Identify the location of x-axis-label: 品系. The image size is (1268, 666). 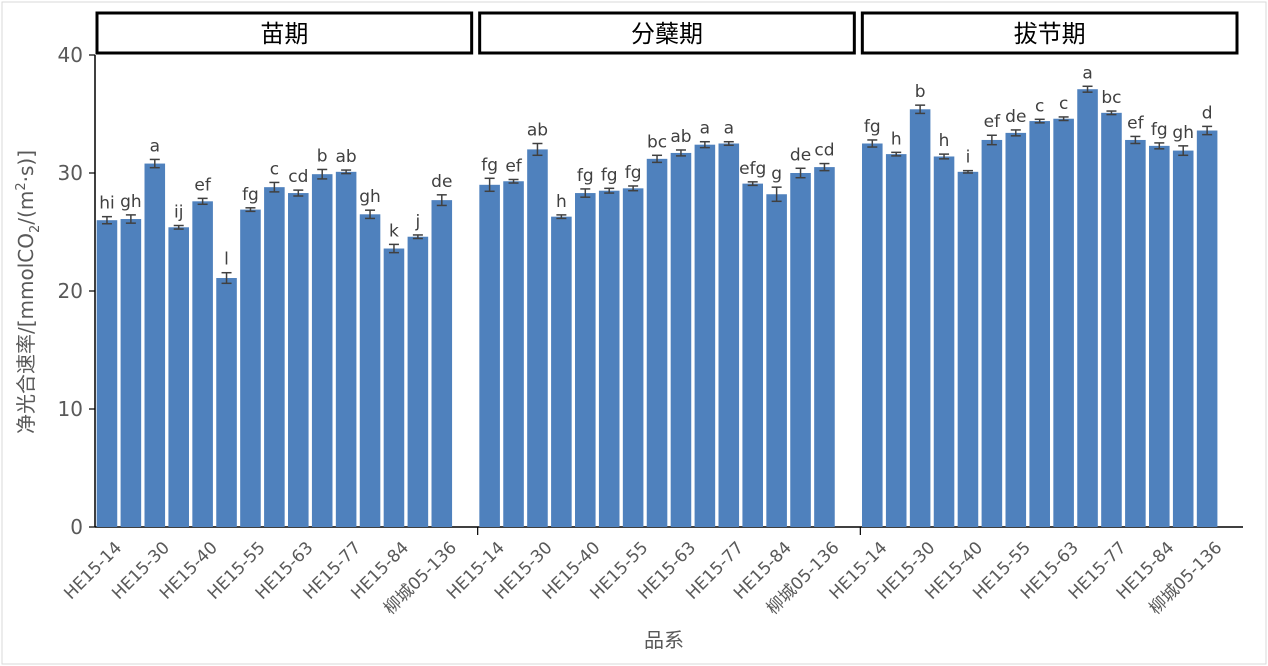
(664, 640).